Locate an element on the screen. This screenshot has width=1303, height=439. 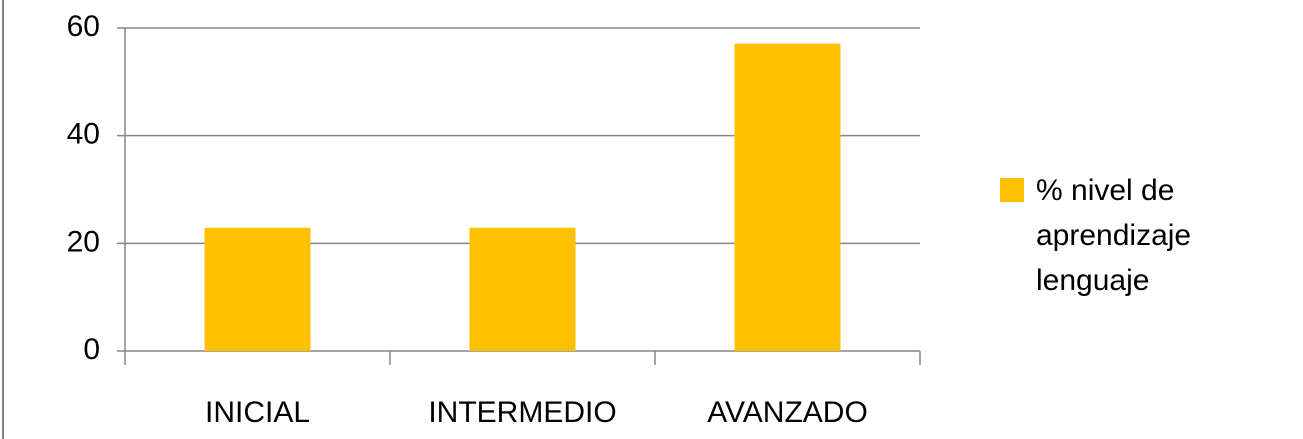
y-tick-label: 20 is located at coordinates (83, 241).